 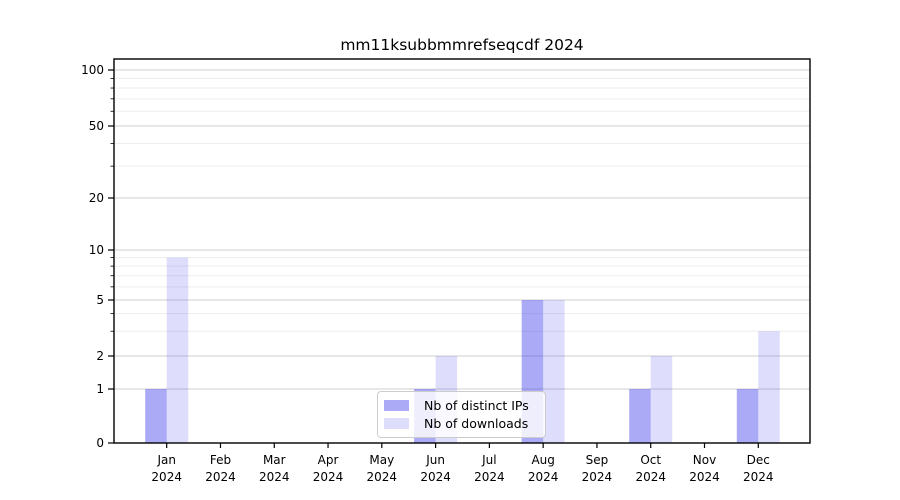 What do you see at coordinates (488, 460) in the screenshot?
I see `x-tick-label-month: Jul` at bounding box center [488, 460].